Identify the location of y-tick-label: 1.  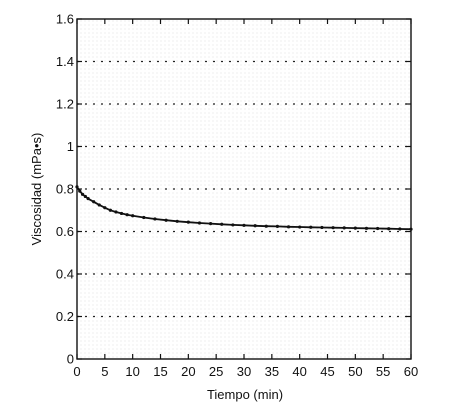
(70, 146).